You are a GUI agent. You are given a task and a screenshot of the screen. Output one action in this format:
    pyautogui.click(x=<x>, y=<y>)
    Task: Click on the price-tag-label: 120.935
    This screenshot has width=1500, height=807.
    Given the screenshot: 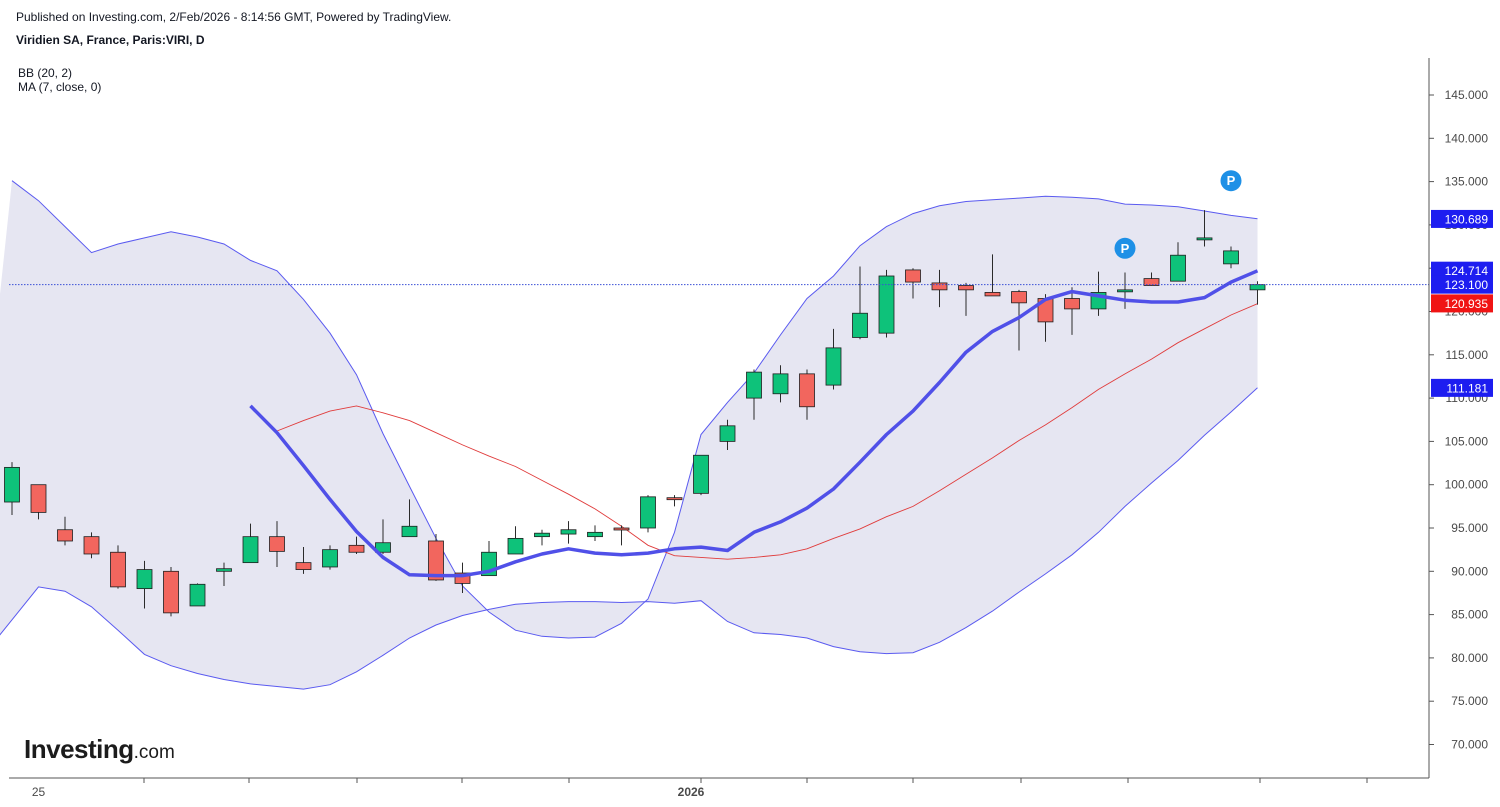 What is the action you would take?
    pyautogui.click(x=1467, y=304)
    